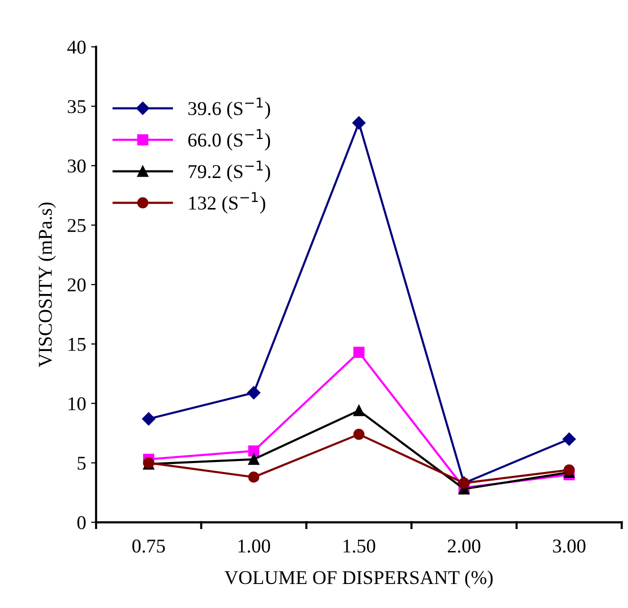 The image size is (628, 608). I want to click on y-tick-label: 40, so click(76, 47).